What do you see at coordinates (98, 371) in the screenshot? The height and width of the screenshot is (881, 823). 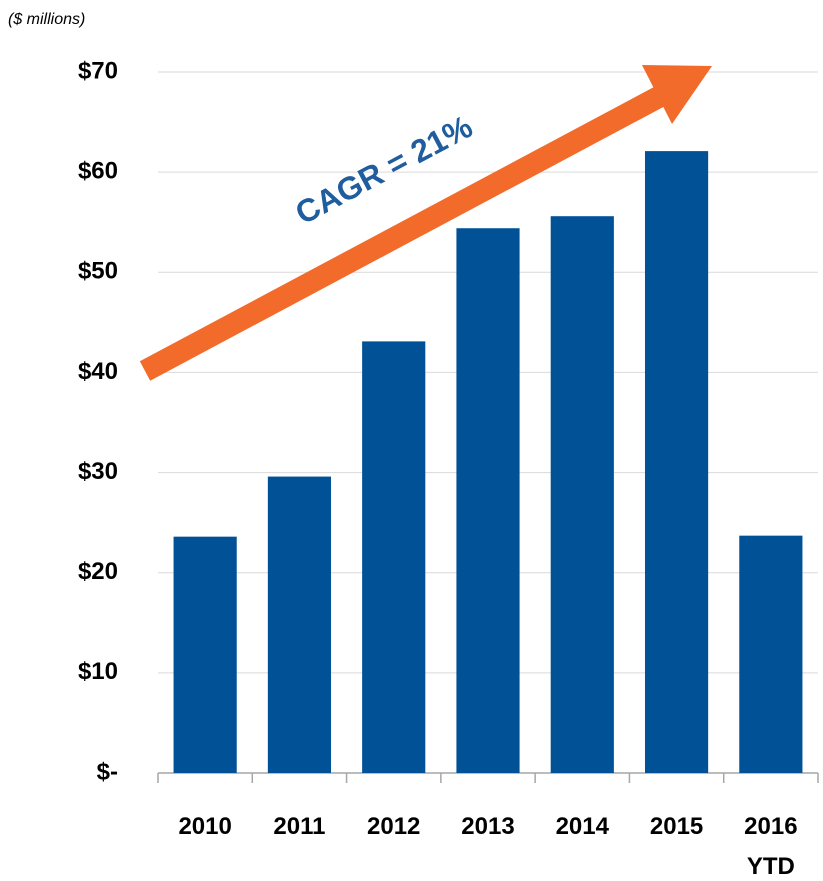 I see `y-tick-label: $40` at bounding box center [98, 371].